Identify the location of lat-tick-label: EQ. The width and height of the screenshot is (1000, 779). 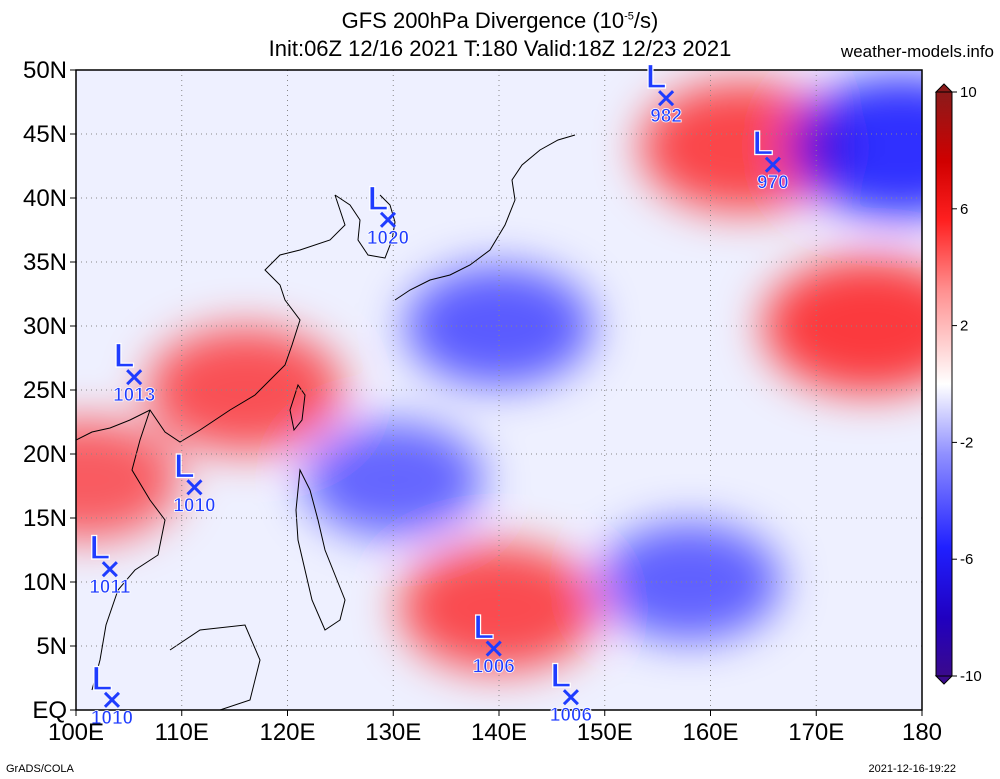
(49, 710).